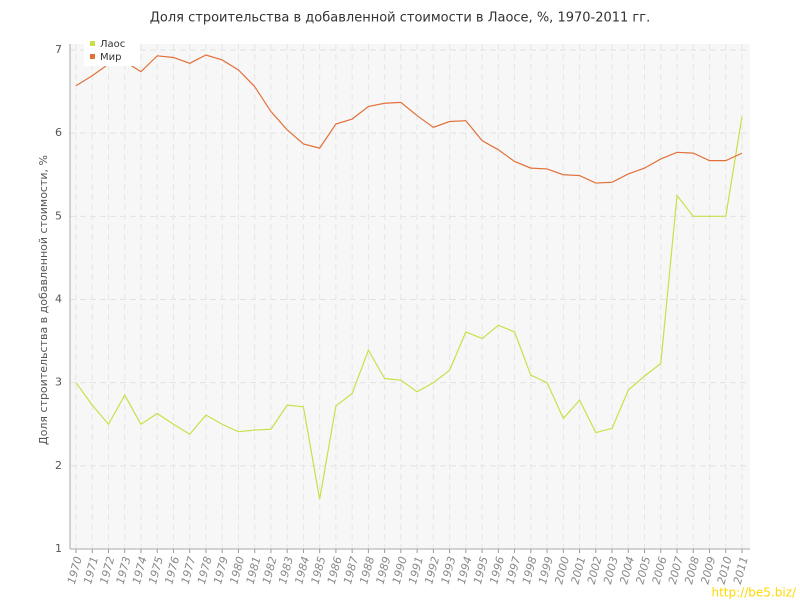 The height and width of the screenshot is (604, 800). I want to click on y-tick-label: 6, so click(58, 132).